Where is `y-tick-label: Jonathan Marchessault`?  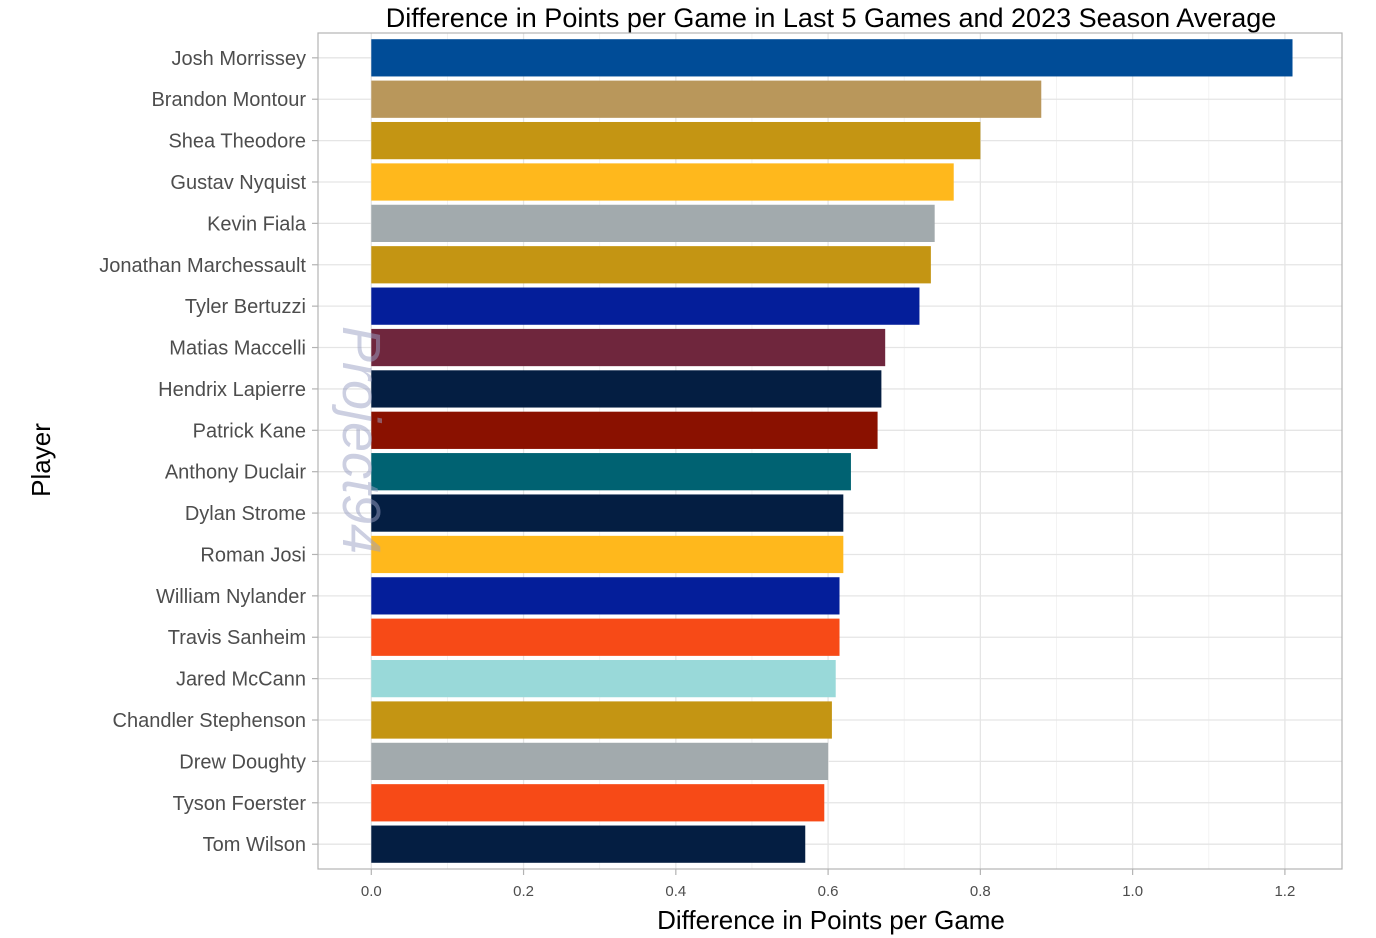
y-tick-label: Jonathan Marchessault is located at coordinates (202, 266).